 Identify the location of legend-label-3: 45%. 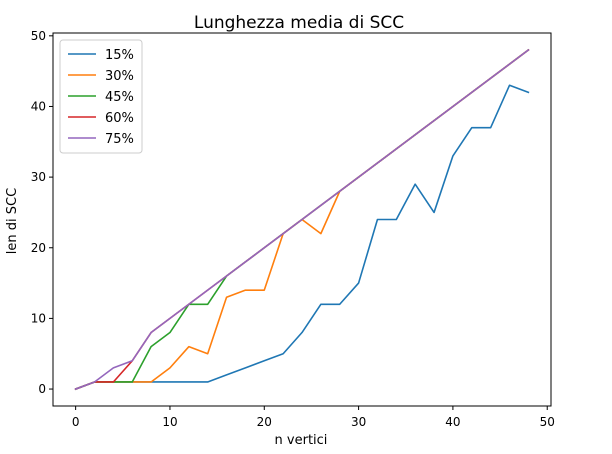
(119, 97).